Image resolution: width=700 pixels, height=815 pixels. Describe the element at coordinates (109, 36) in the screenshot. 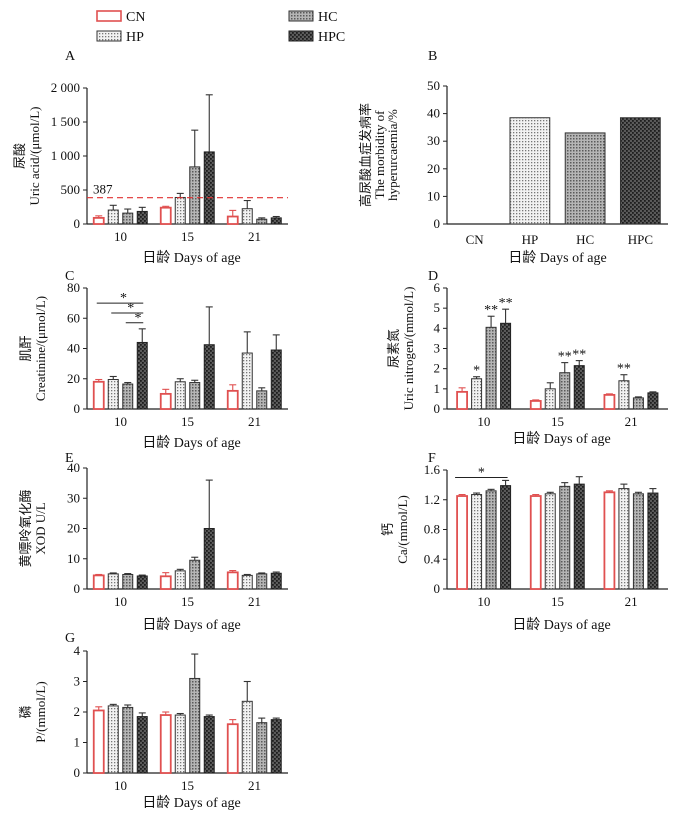

I see `legend-swatch-hp` at that location.